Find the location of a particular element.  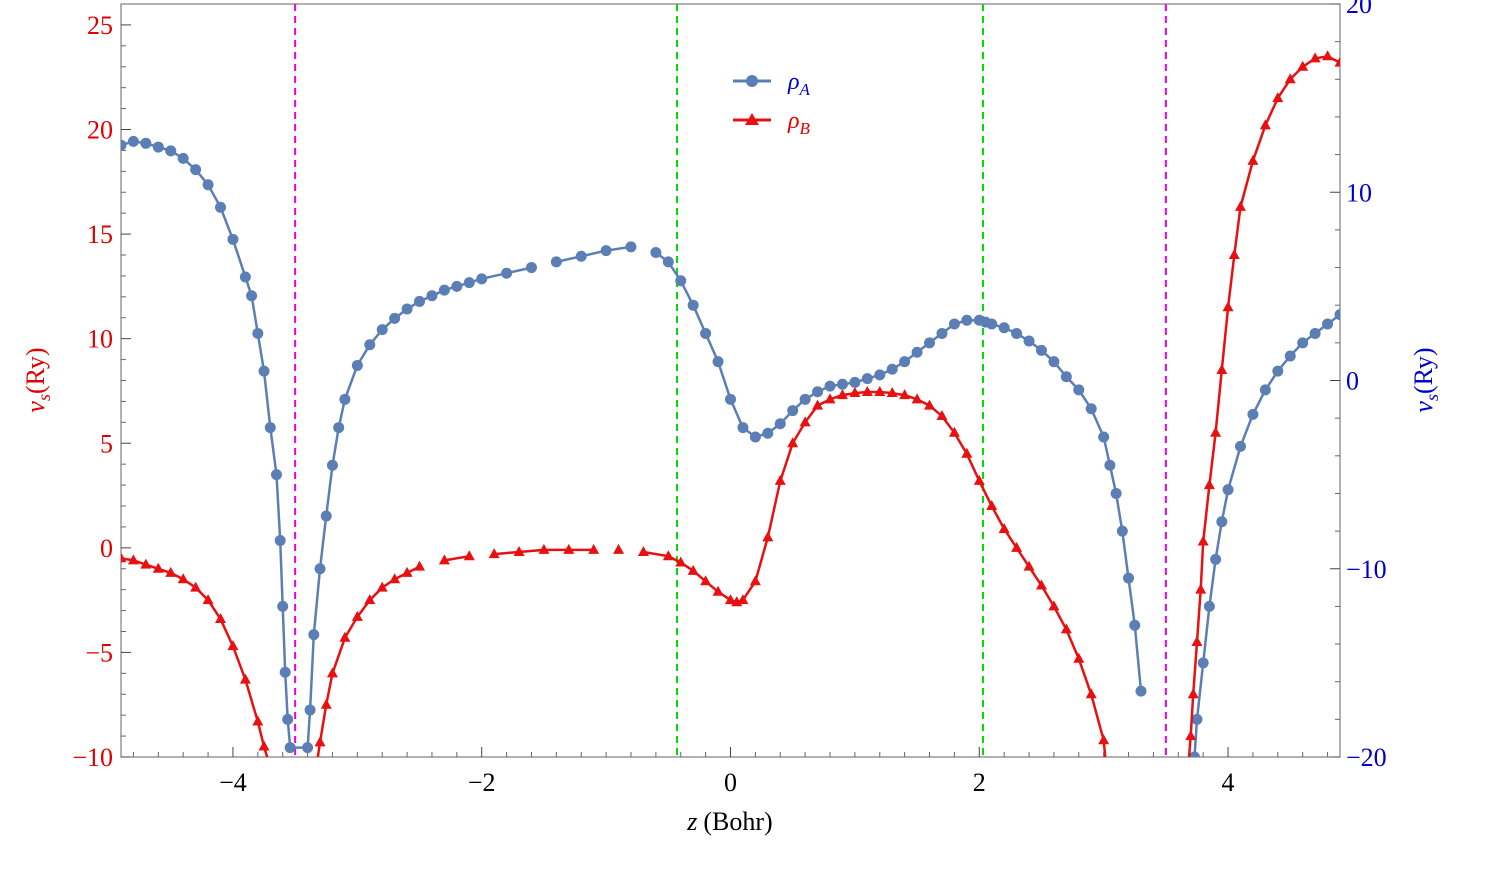

x-axis-title: z (Bohr) is located at coordinates (729, 821).